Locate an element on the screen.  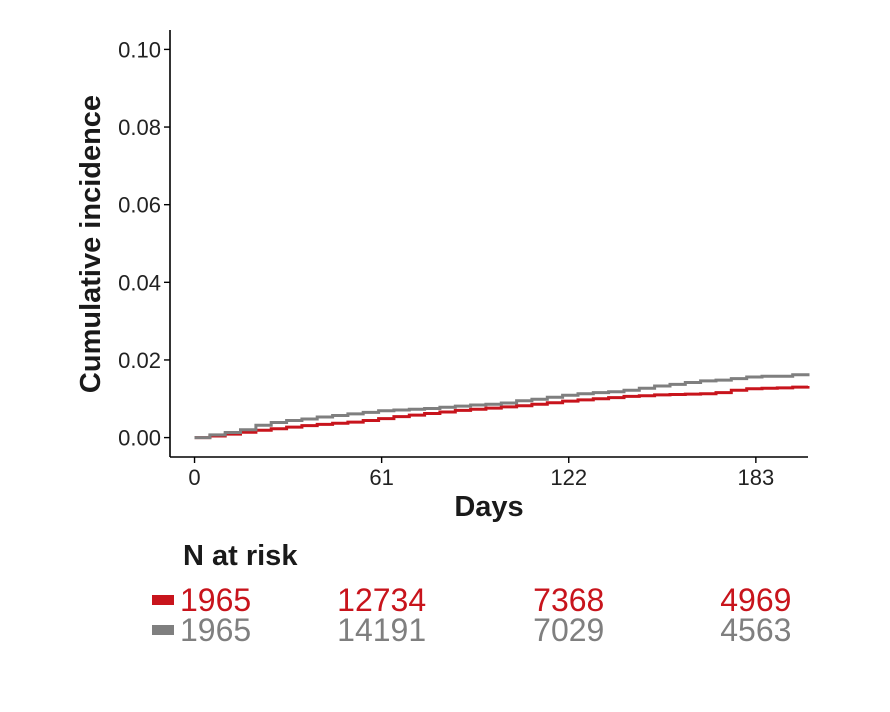
risk-value: 4563 is located at coordinates (755, 630).